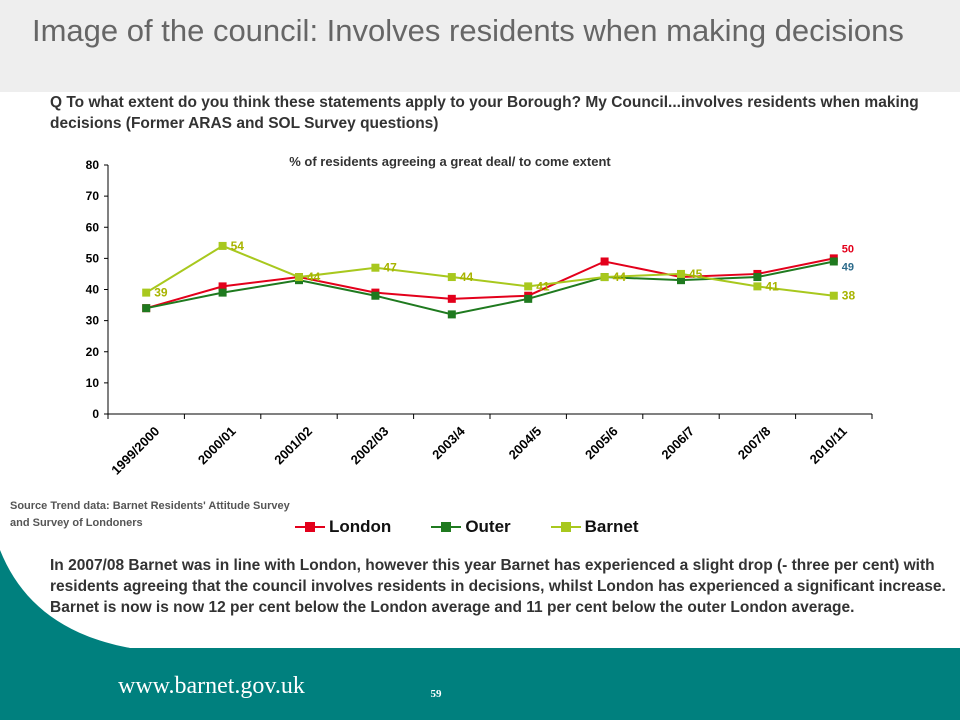 Image resolution: width=960 pixels, height=720 pixels. What do you see at coordinates (525, 443) in the screenshot?
I see `x-tick-label: 2004/5` at bounding box center [525, 443].